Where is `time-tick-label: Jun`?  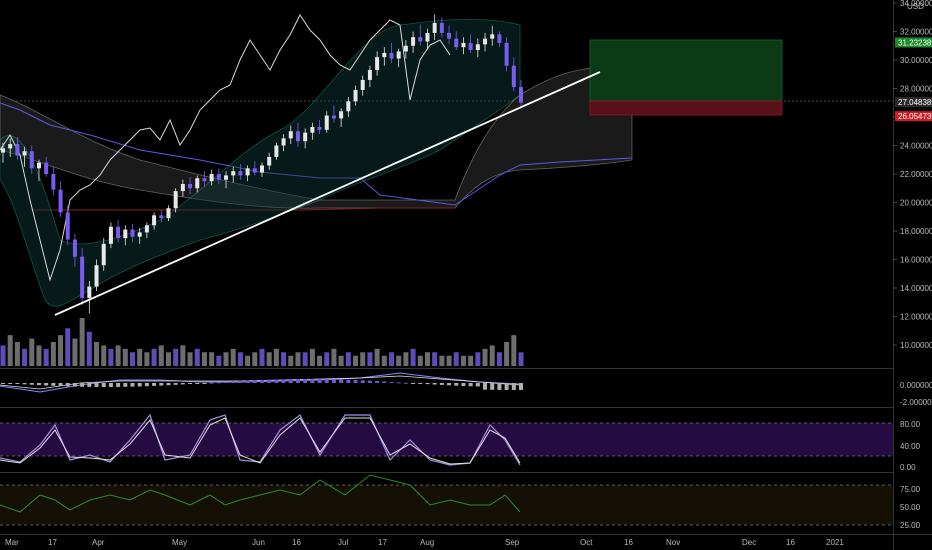
time-tick-label: Jun is located at coordinates (258, 542).